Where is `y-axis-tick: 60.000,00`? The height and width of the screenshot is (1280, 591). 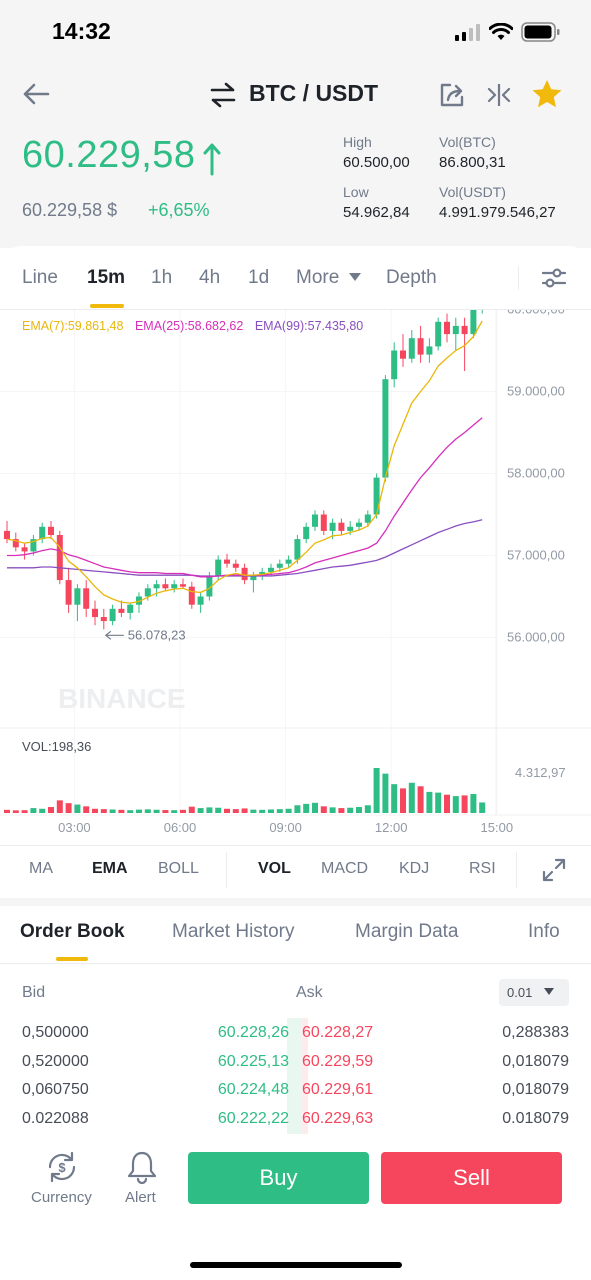 y-axis-tick: 60.000,00 is located at coordinates (536, 313).